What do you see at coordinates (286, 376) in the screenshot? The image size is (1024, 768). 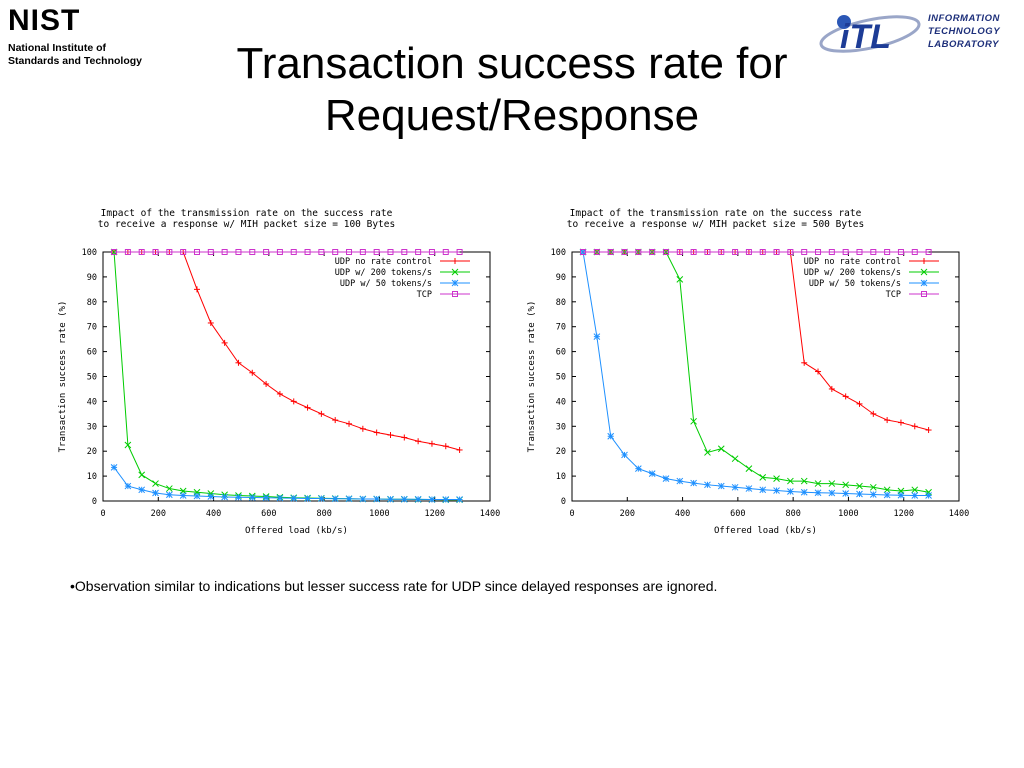 I see `series-line` at bounding box center [286, 376].